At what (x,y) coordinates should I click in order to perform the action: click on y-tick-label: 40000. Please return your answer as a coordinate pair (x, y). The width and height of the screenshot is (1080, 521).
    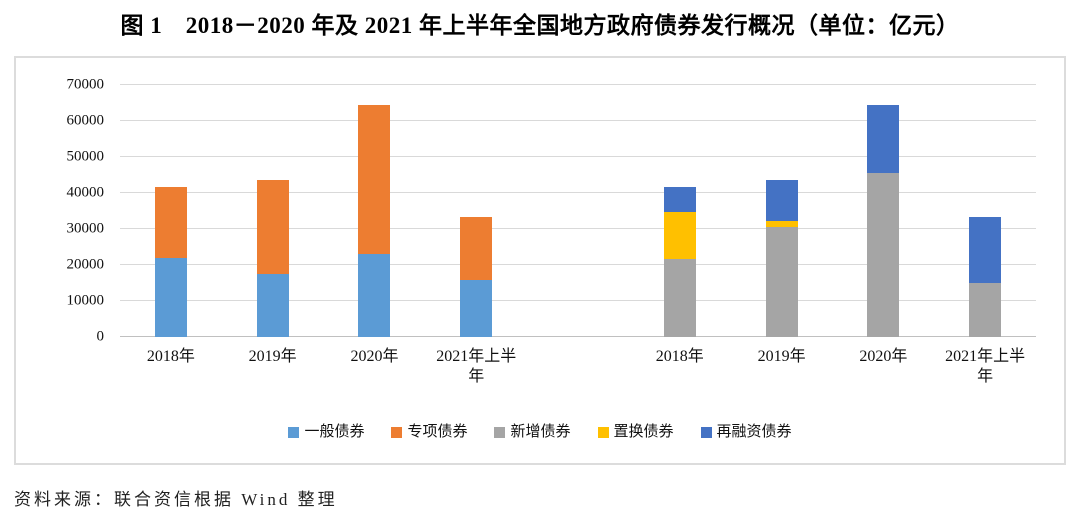
    Looking at the image, I should click on (85, 192).